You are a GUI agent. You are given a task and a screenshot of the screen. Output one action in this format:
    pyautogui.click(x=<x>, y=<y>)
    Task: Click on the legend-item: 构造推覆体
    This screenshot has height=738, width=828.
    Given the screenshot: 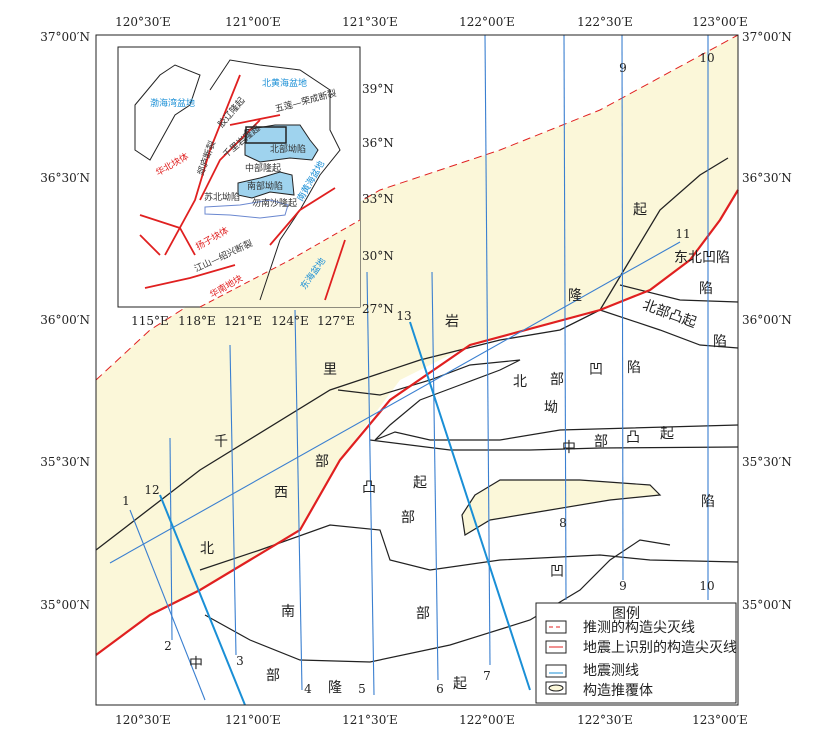 What is the action you would take?
    pyautogui.click(x=618, y=691)
    